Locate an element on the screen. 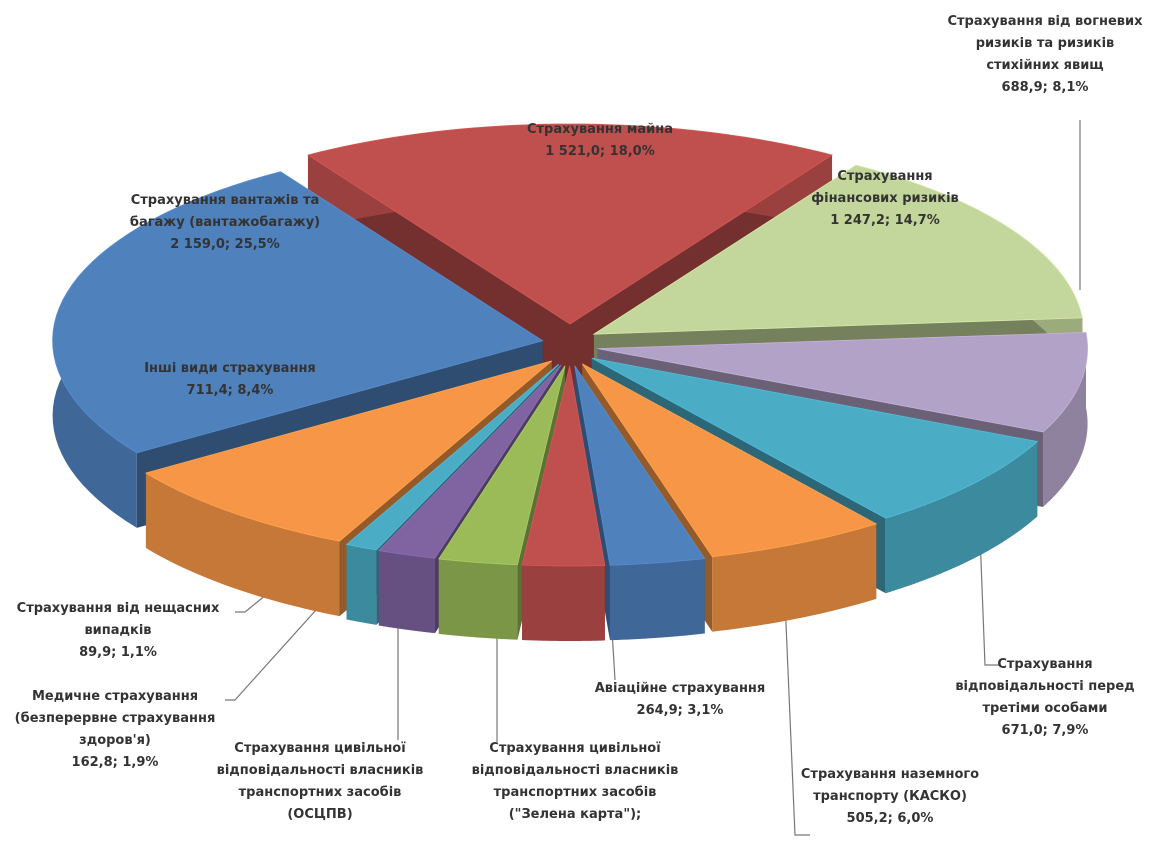 The image size is (1152, 846). slice-label-line: третіми особами is located at coordinates (1044, 708).